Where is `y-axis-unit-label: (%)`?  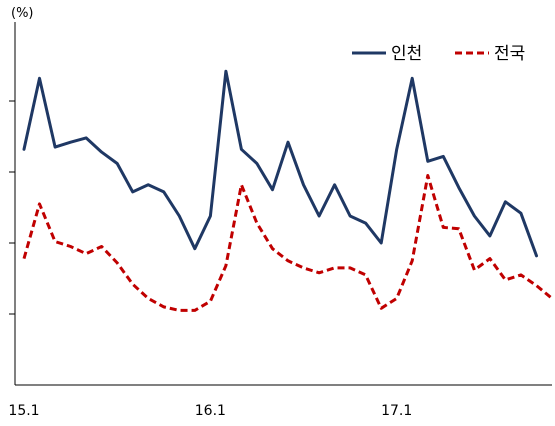 y-axis-unit-label: (%) is located at coordinates (22, 13).